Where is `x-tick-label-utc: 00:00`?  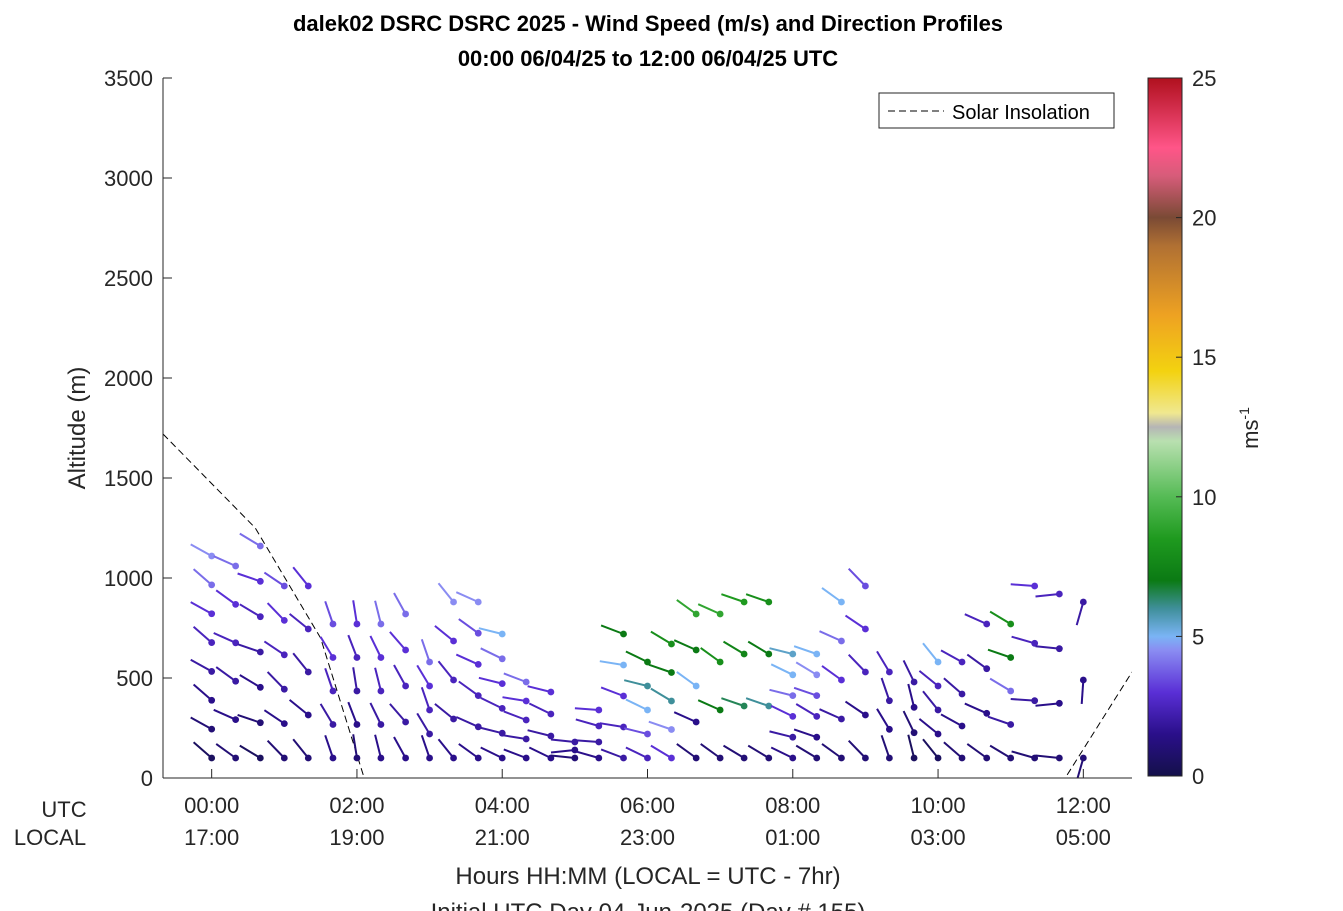 x-tick-label-utc: 00:00 is located at coordinates (211, 805).